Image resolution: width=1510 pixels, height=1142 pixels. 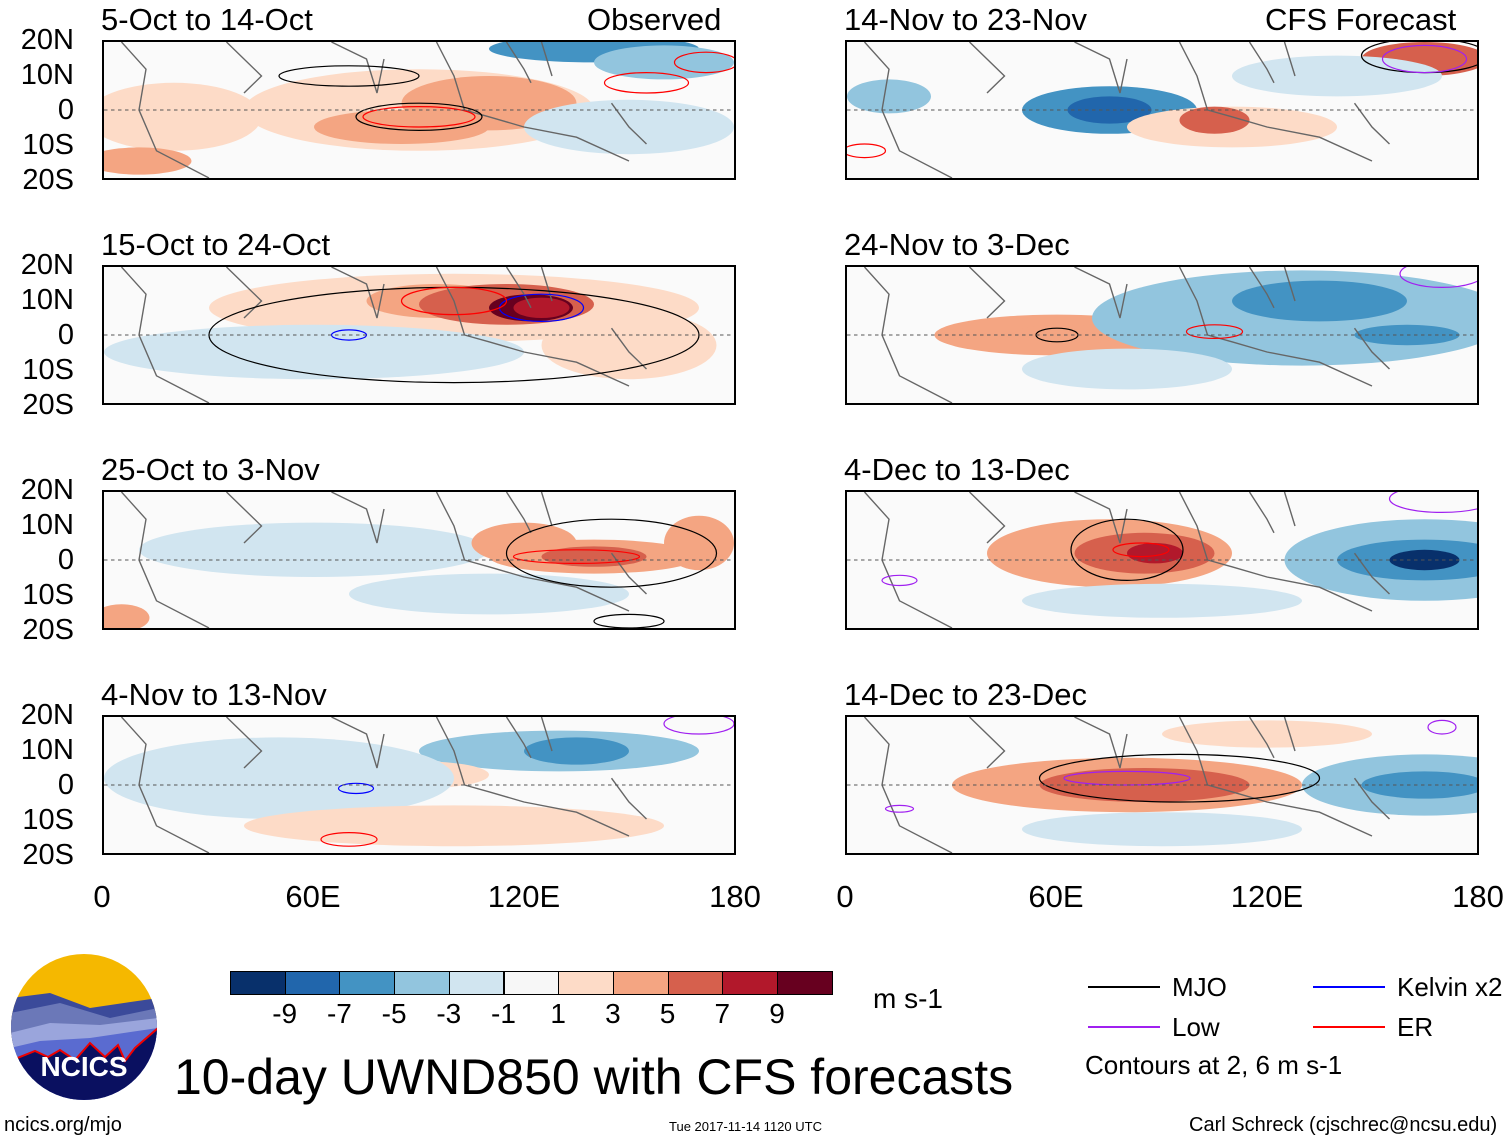 I want to click on legend-label: Kelvin x2, so click(x=1450, y=987).